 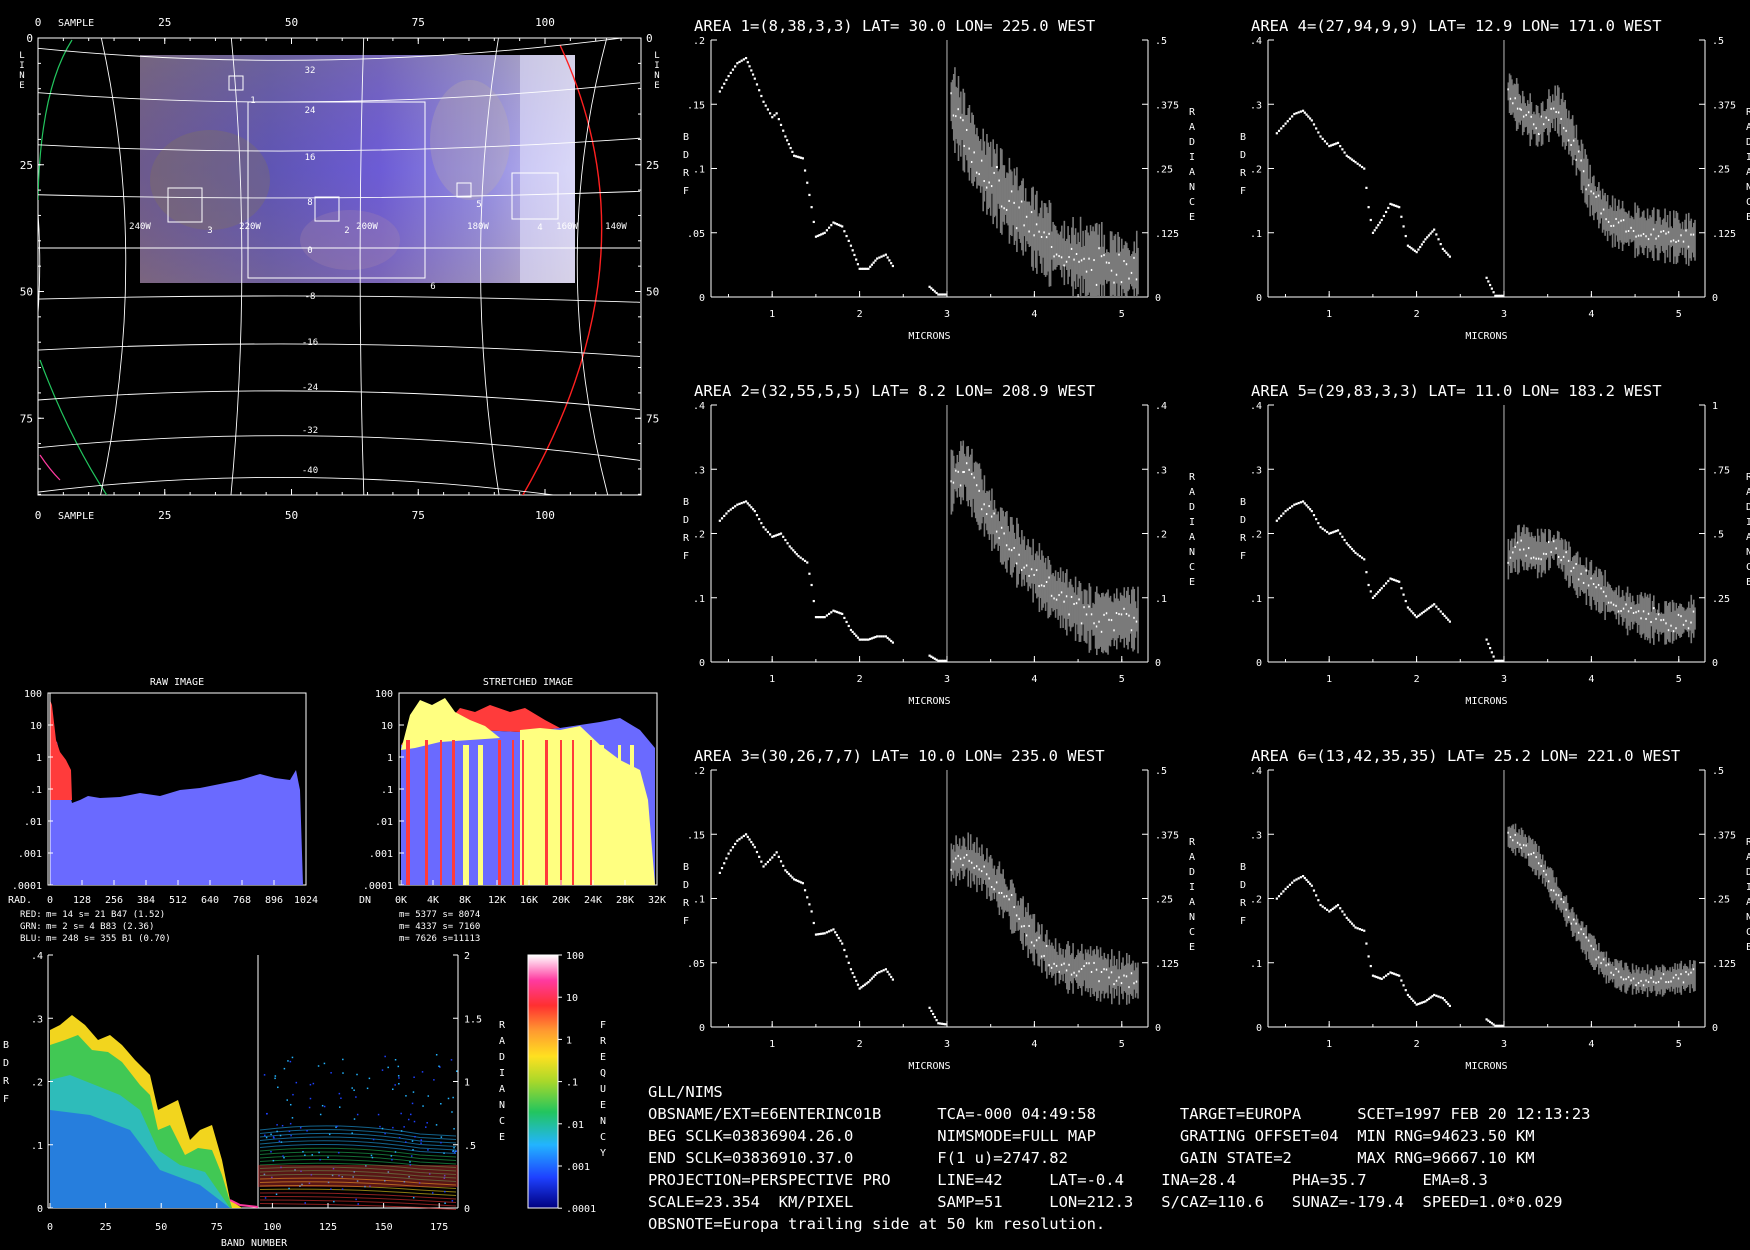 I want to click on raw-x-tick: 384, so click(x=146, y=900).